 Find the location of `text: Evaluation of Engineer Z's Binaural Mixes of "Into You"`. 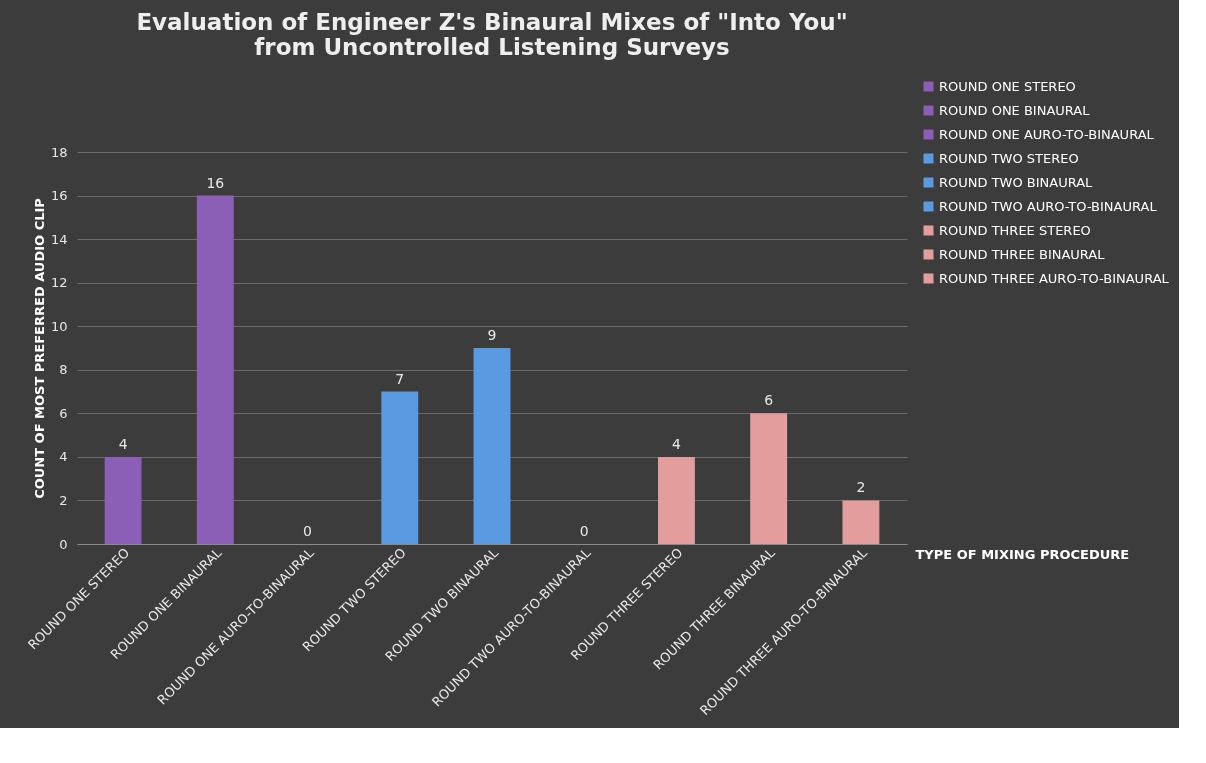

text: Evaluation of Engineer Z's Binaural Mixes of "Into You" is located at coordinates (492, 22).